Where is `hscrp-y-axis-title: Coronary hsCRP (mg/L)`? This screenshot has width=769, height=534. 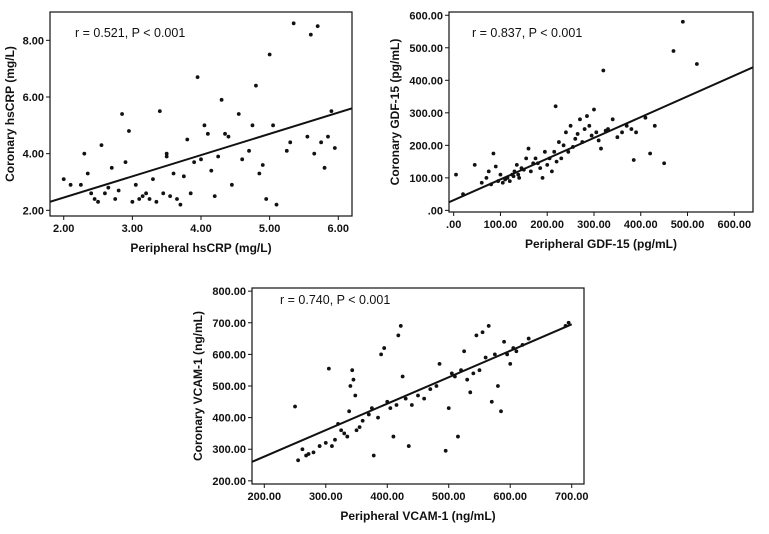
hscrp-y-axis-title: Coronary hsCRP (mg/L) is located at coordinates (10, 114).